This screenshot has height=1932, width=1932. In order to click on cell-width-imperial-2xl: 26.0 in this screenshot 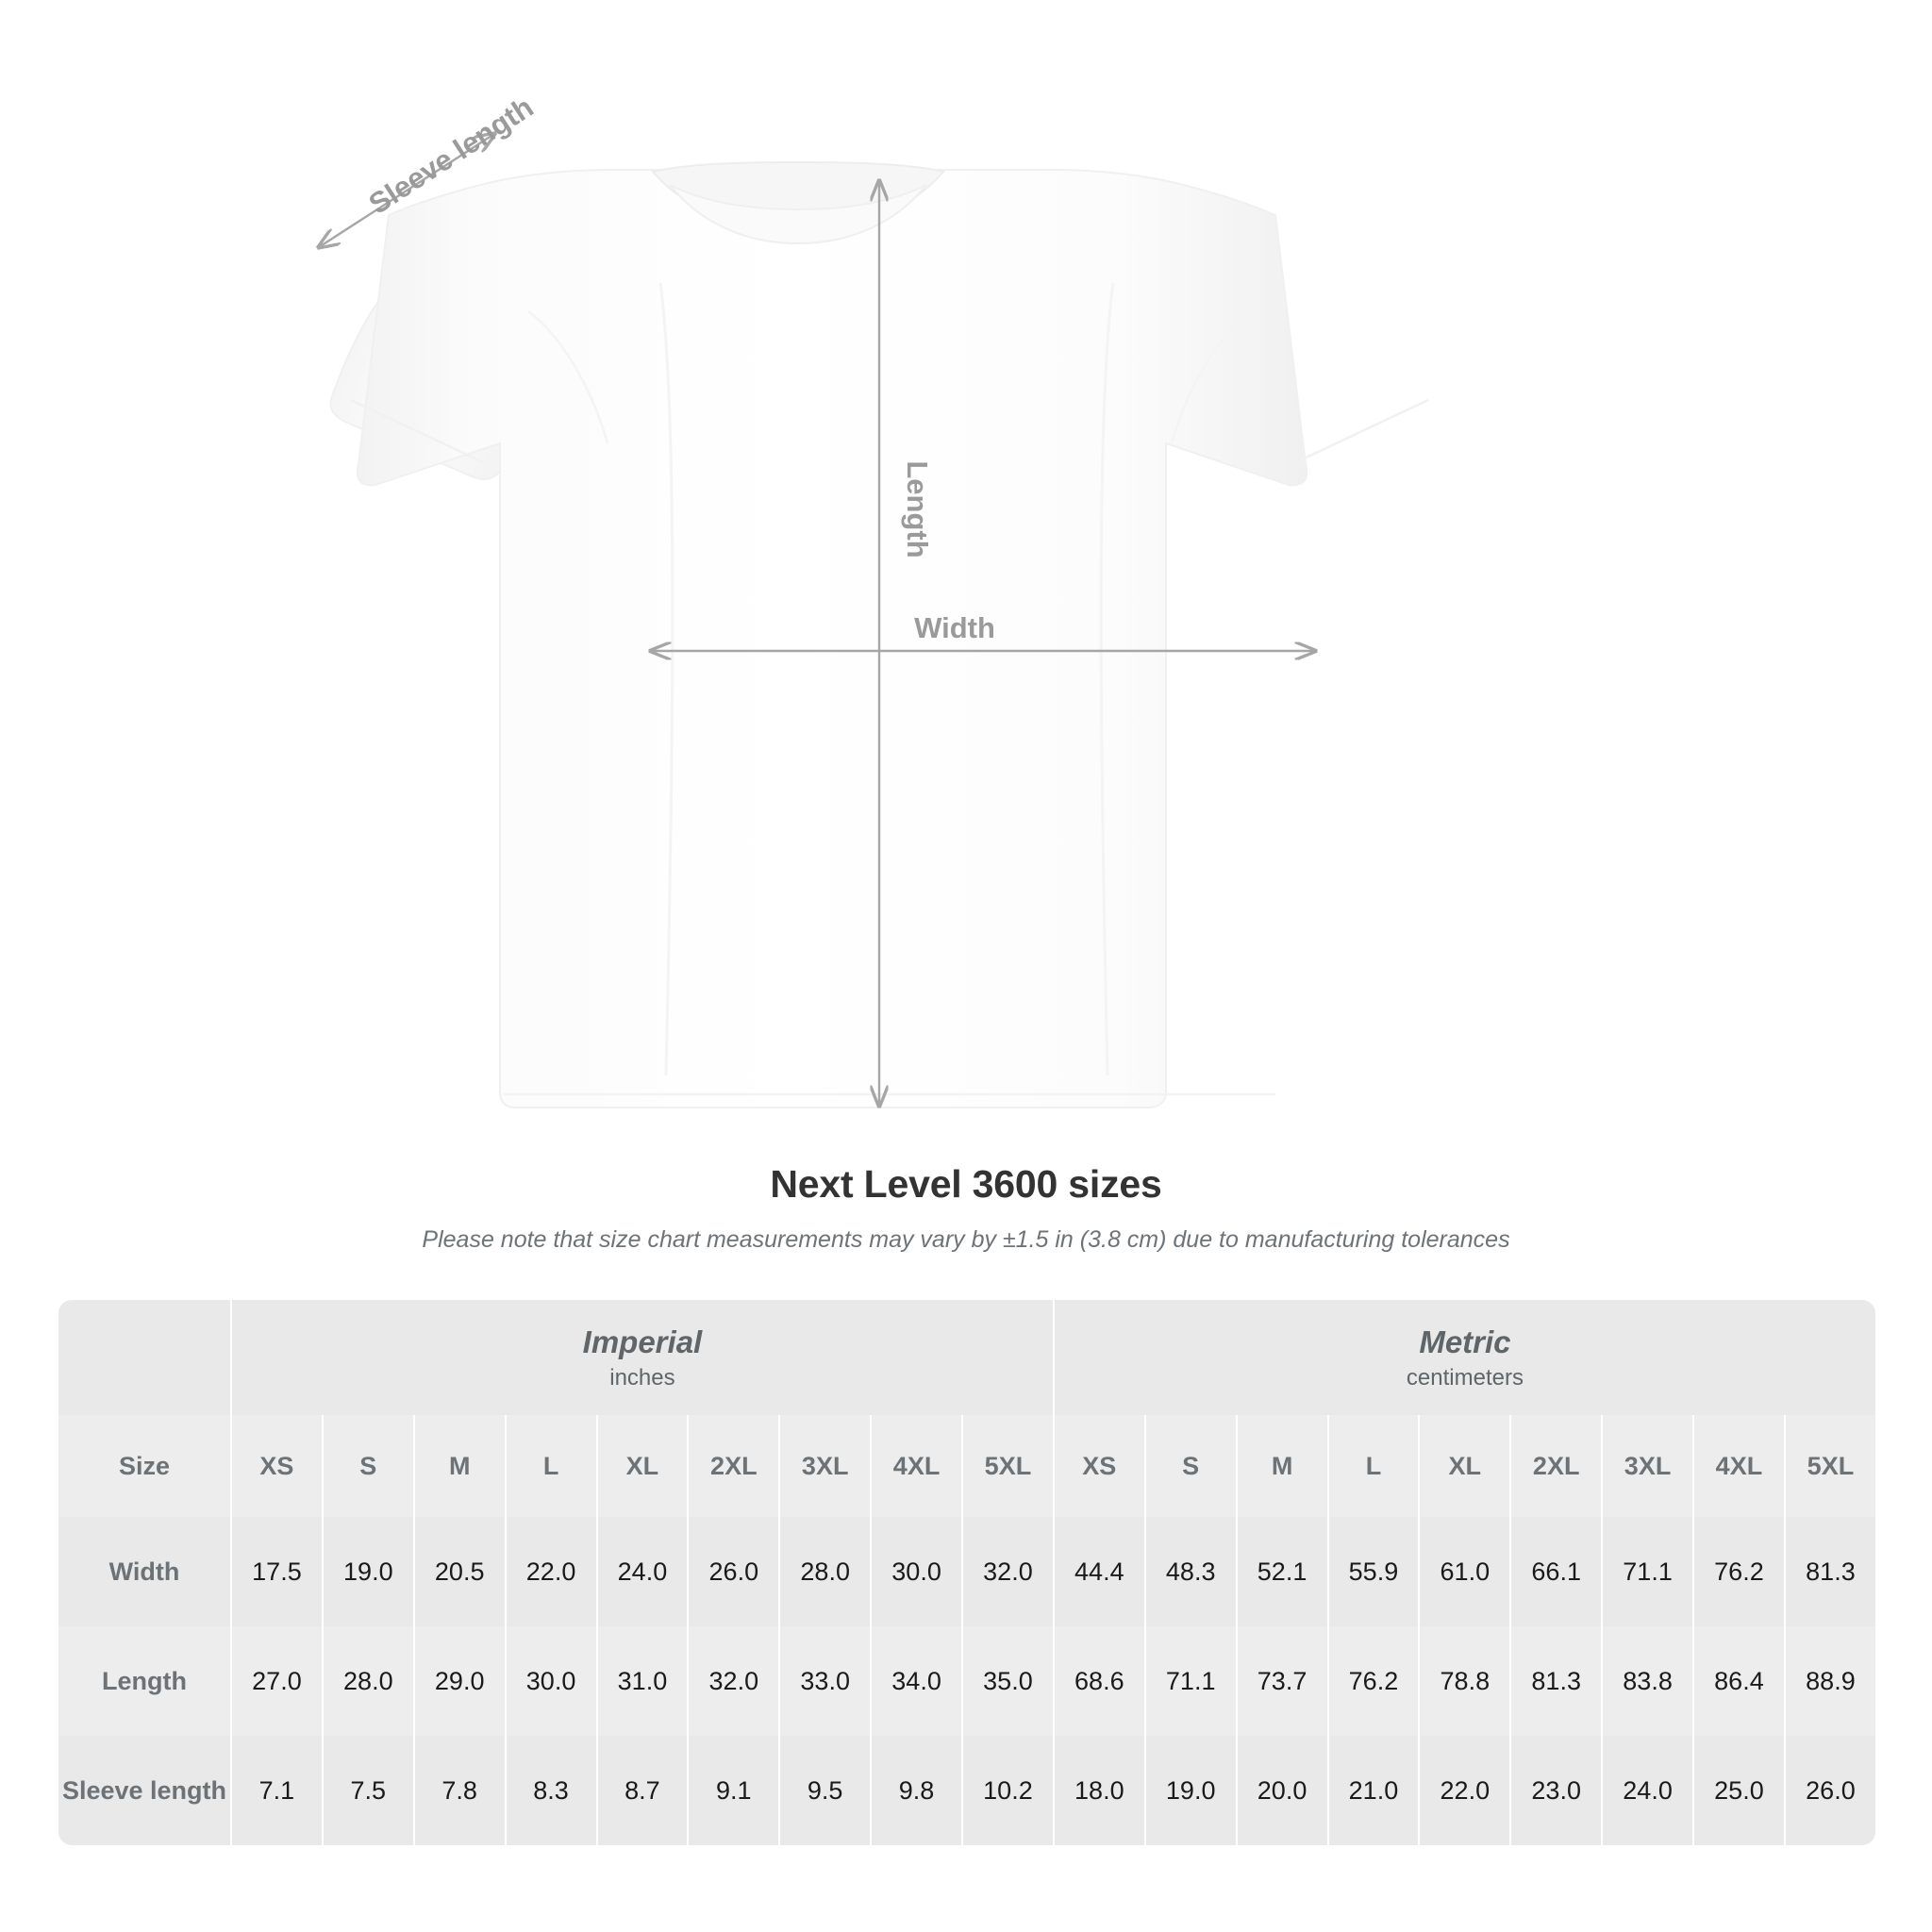, I will do `click(733, 1572)`.